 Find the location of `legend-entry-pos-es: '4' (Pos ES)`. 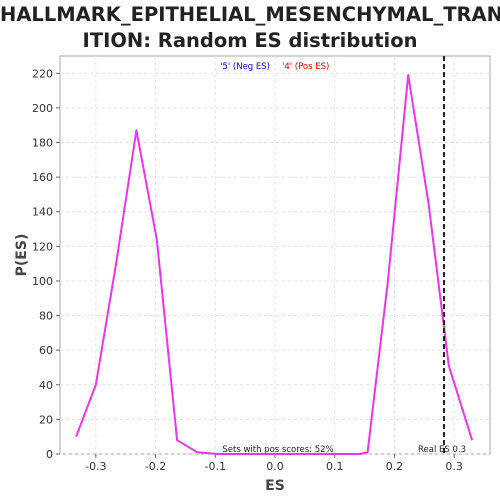

legend-entry-pos-es: '4' (Pos ES) is located at coordinates (305, 67).